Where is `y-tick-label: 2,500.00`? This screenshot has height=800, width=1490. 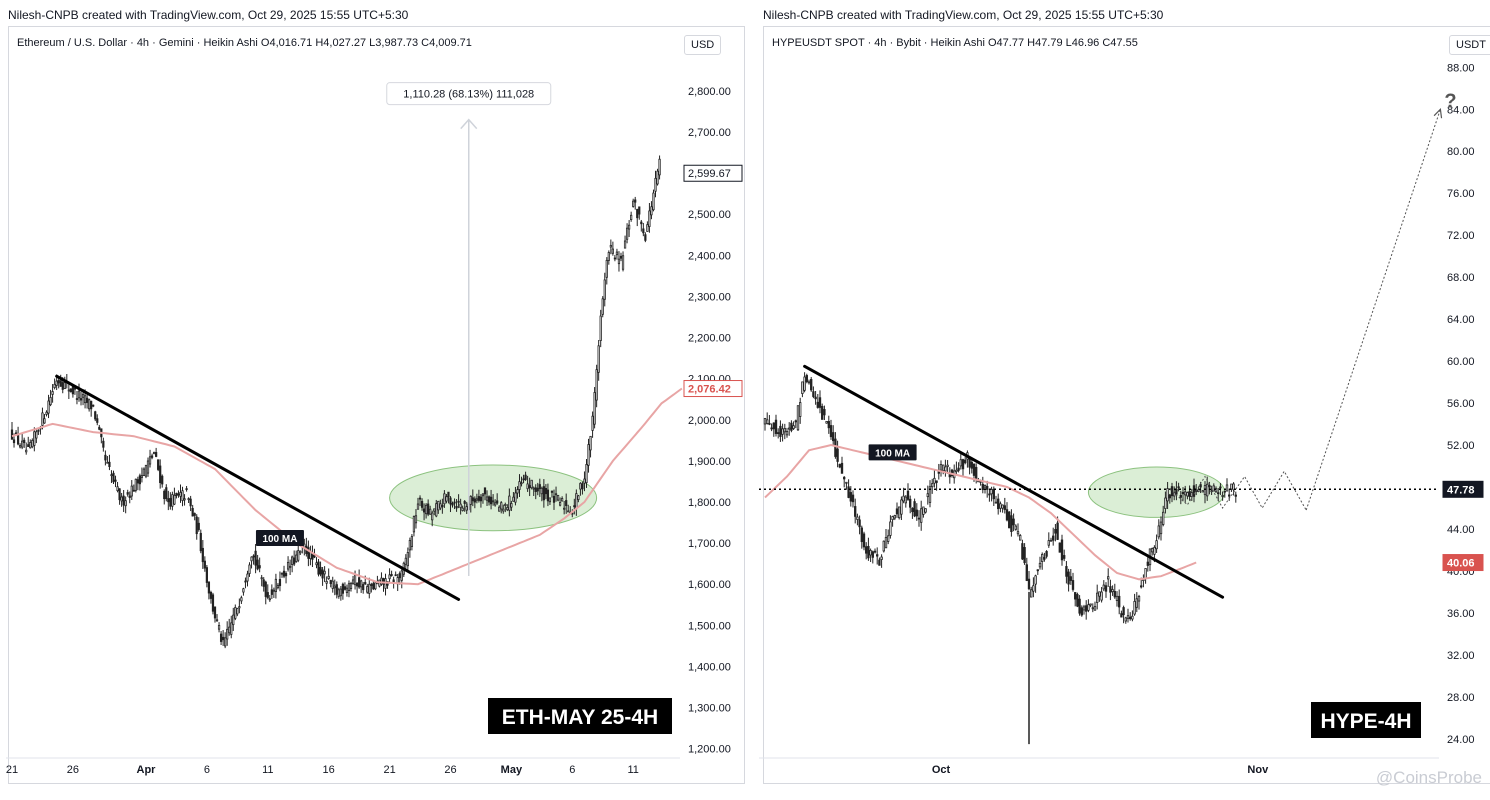
y-tick-label: 2,500.00 is located at coordinates (709, 215).